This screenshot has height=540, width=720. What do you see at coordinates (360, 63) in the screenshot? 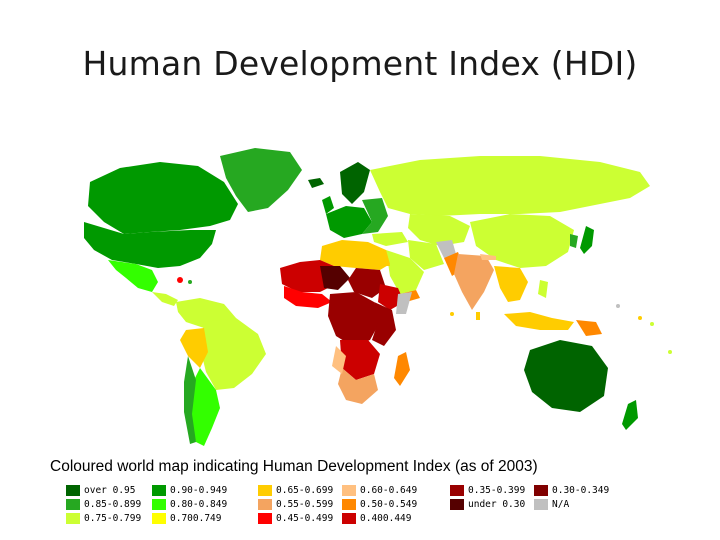
I see `page-title: Human Development Index (HDI)` at bounding box center [360, 63].